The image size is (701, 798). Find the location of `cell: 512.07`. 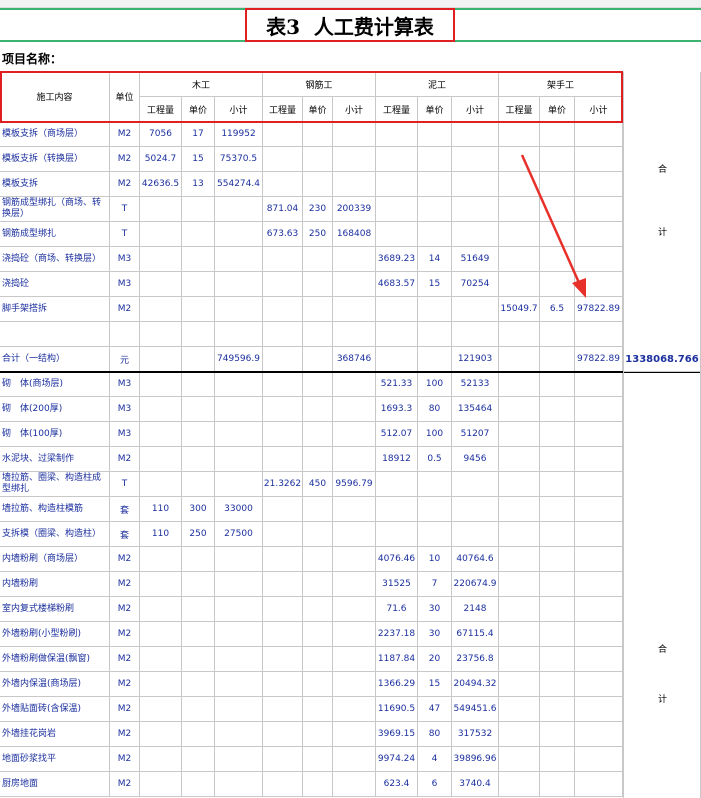

cell: 512.07 is located at coordinates (397, 434).